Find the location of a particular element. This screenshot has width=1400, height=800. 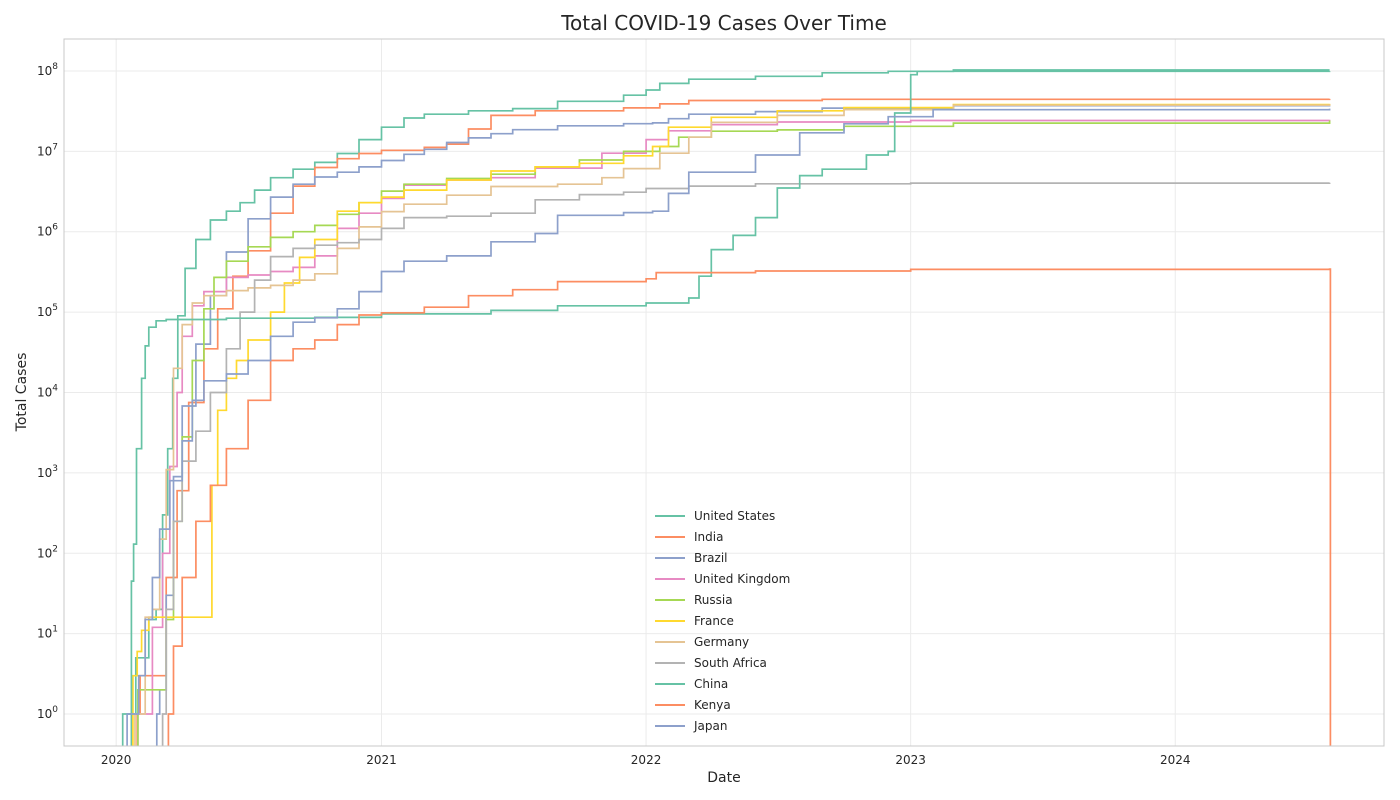

legend-label: South Africa is located at coordinates (730, 663).